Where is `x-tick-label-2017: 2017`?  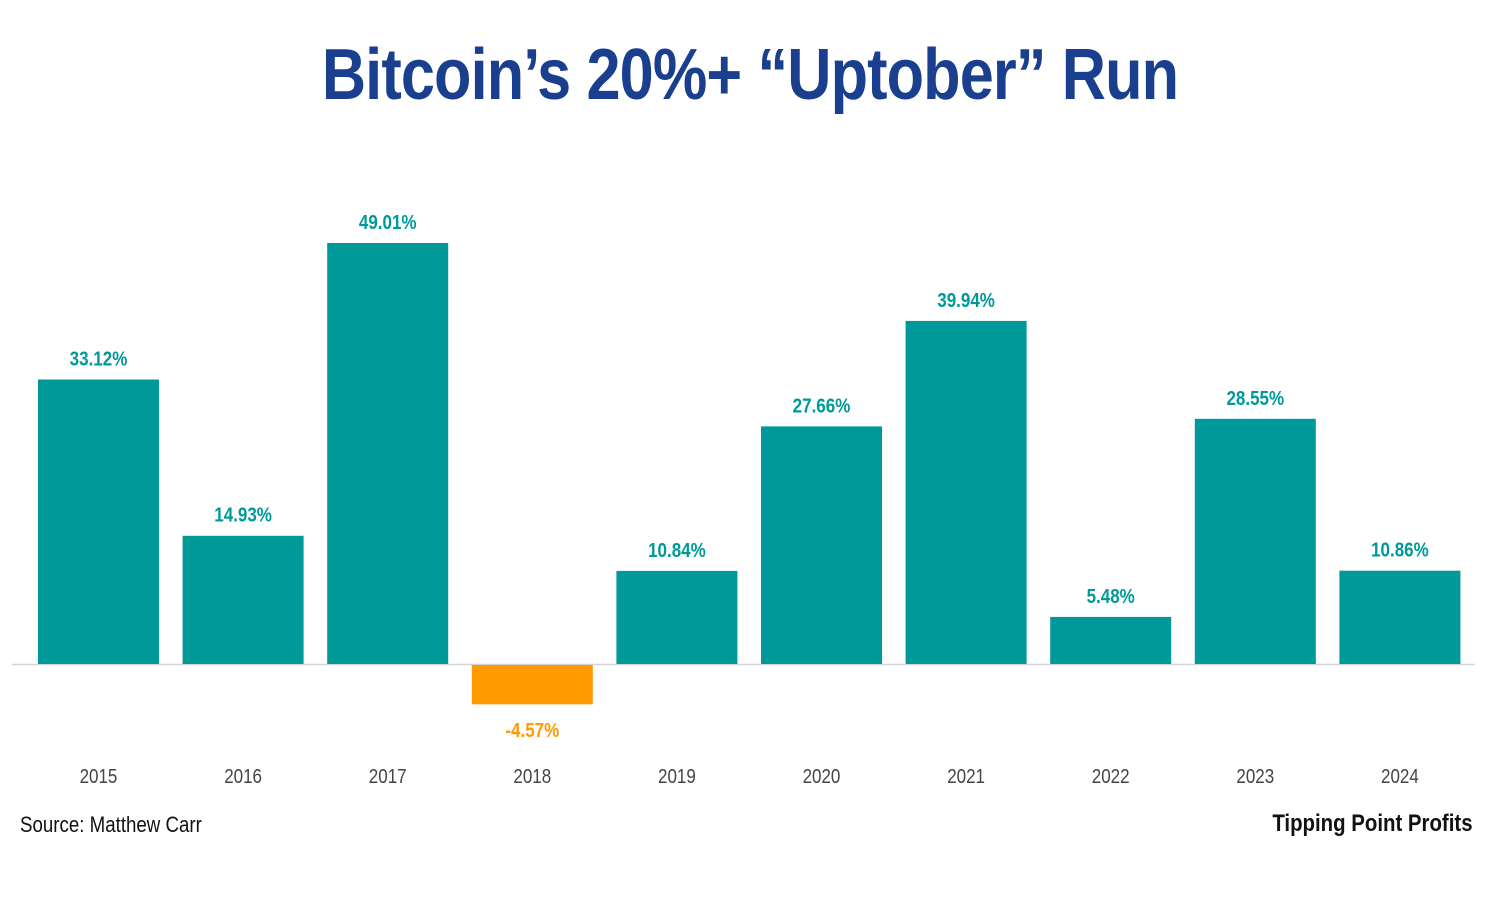
x-tick-label-2017: 2017 is located at coordinates (388, 776).